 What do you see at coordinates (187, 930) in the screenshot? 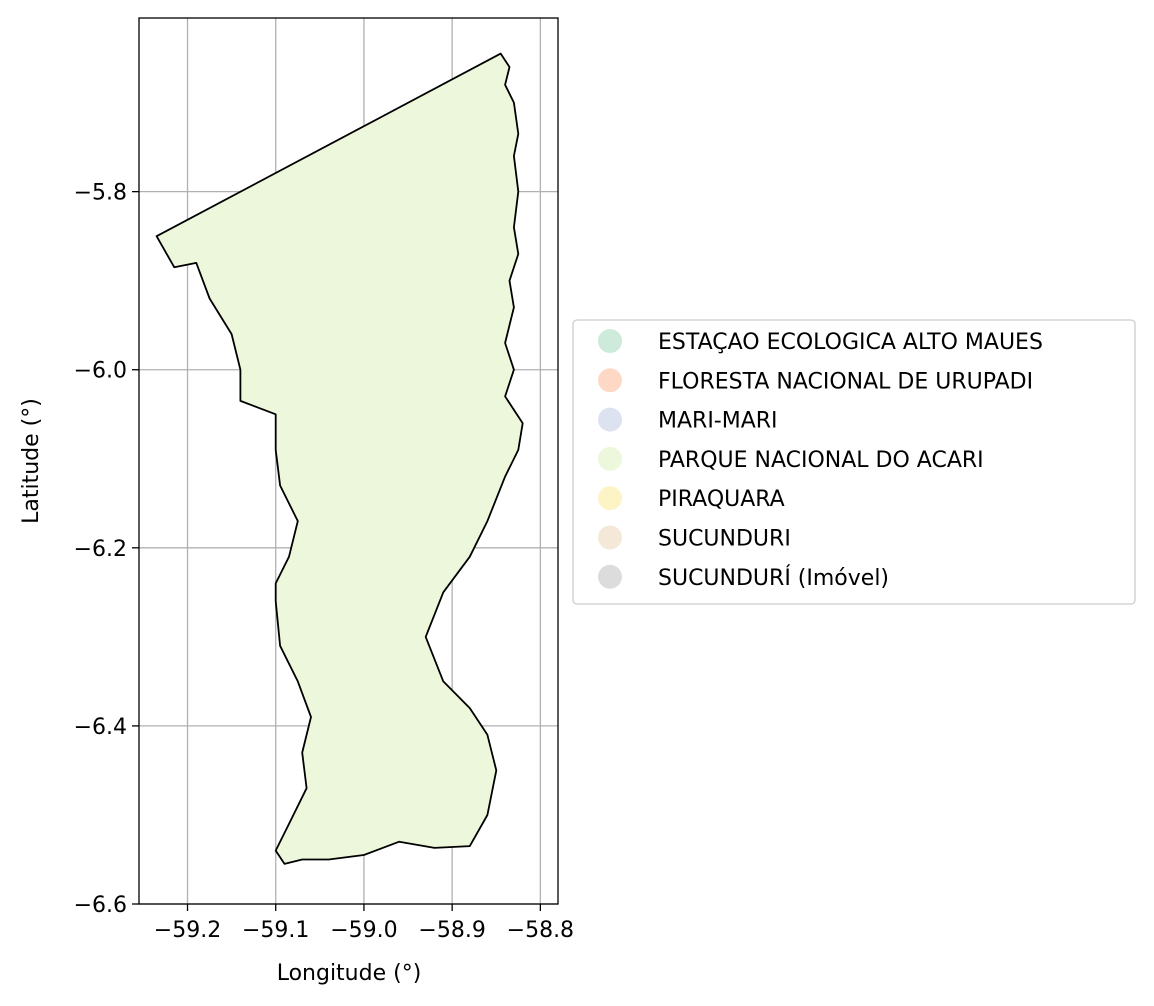
I see `x-tick-label: −59.2` at bounding box center [187, 930].